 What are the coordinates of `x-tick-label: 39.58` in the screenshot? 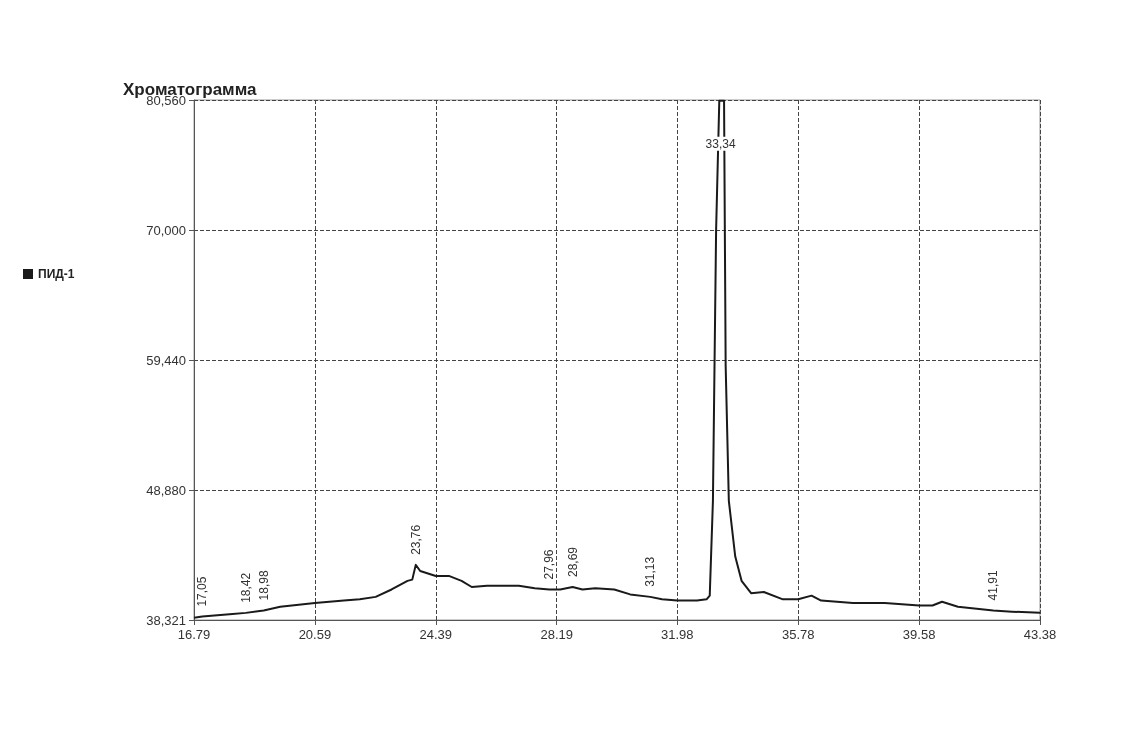 It's located at (919, 634).